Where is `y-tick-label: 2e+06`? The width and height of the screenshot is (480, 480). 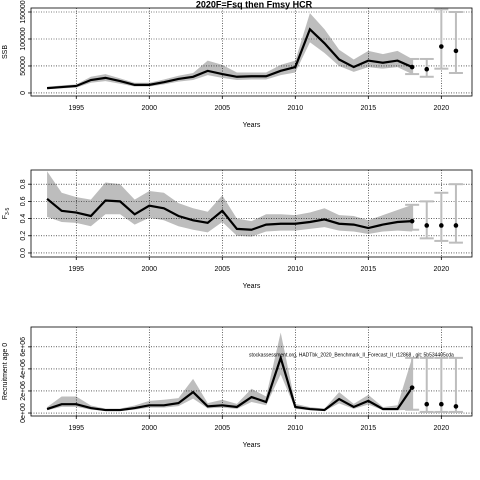
y-tick-label: 2e+06 is located at coordinates (23, 391).